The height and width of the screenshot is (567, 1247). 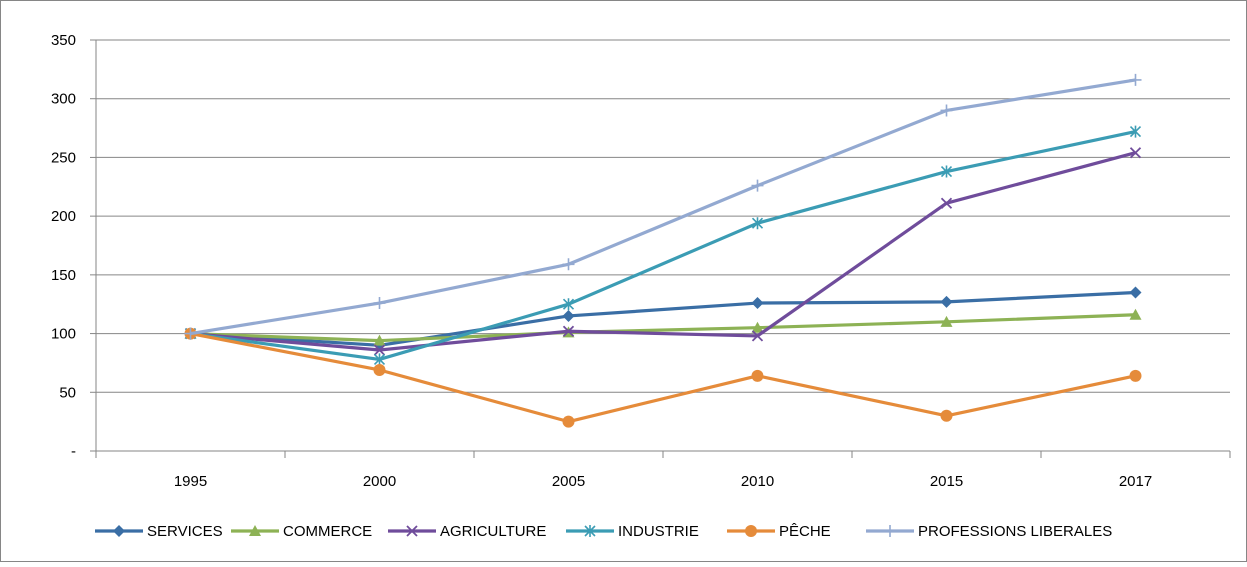 What do you see at coordinates (63, 334) in the screenshot?
I see `y-tick-label: 100` at bounding box center [63, 334].